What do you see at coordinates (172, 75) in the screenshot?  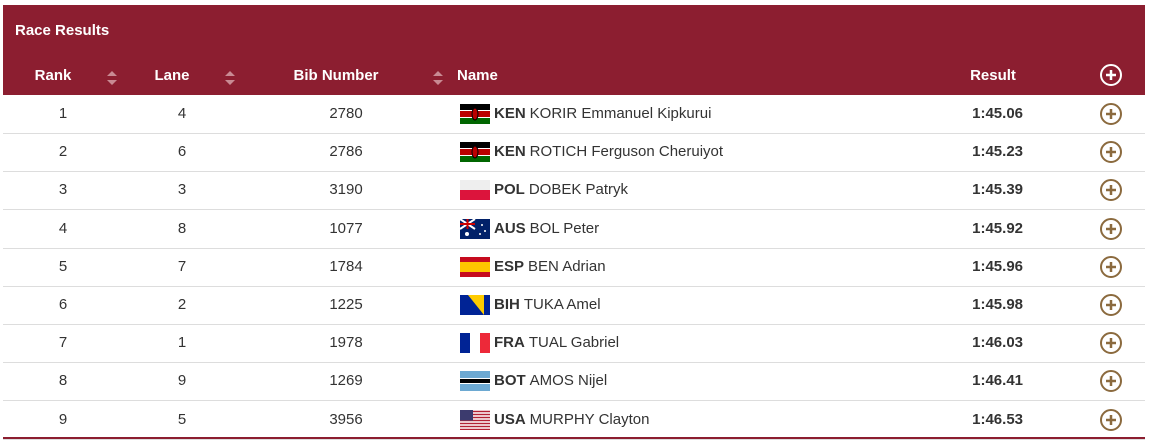 I see `column-header: Lane` at bounding box center [172, 75].